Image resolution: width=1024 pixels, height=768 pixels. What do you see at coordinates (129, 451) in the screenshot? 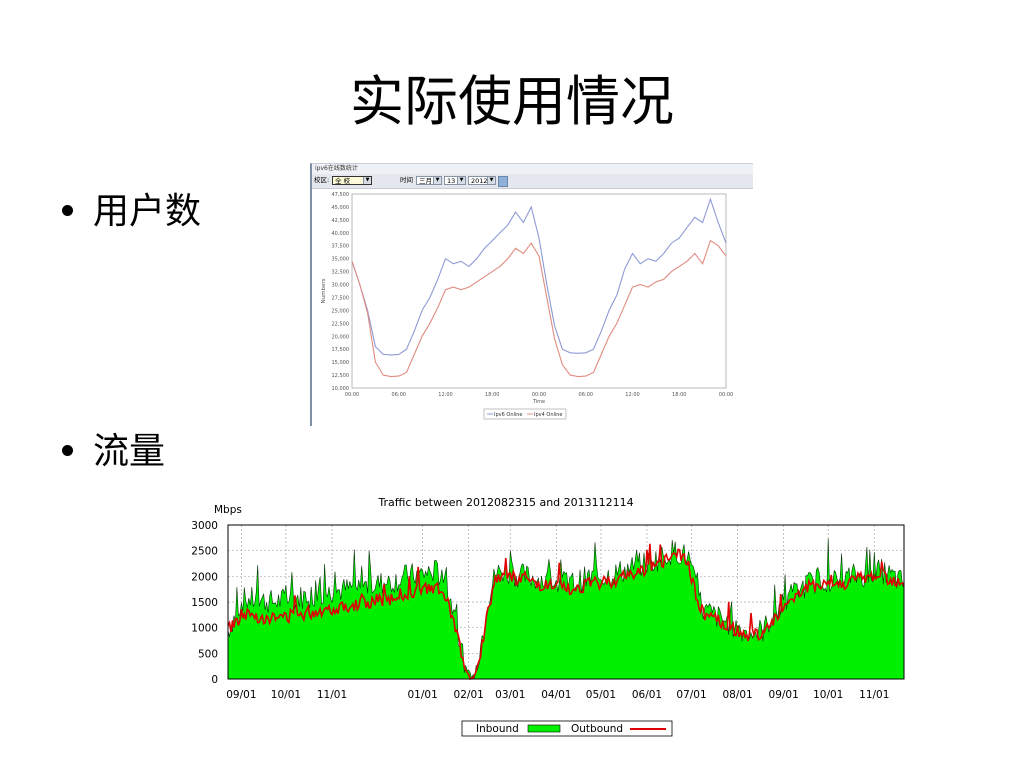
I see `bullet-text: 流量` at bounding box center [129, 451].